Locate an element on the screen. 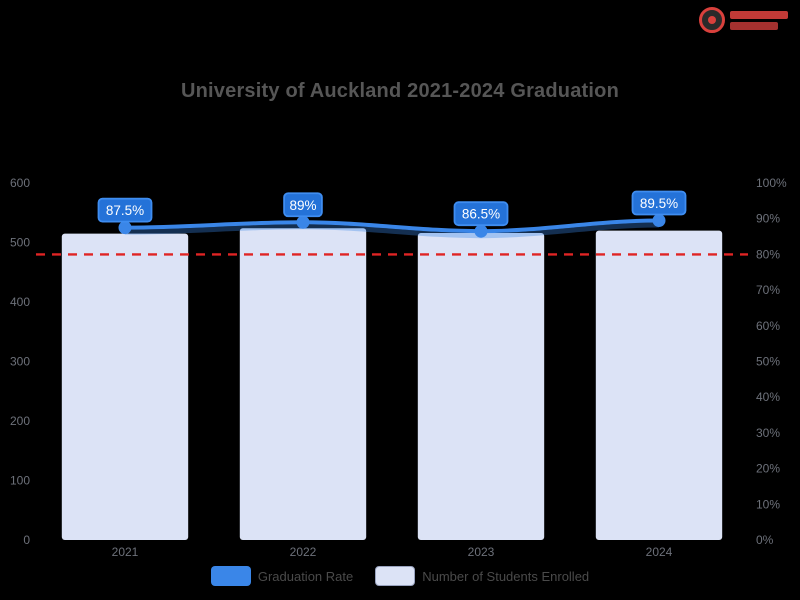 This screenshot has width=800, height=600. data-label-2023: 86.5% is located at coordinates (481, 214).